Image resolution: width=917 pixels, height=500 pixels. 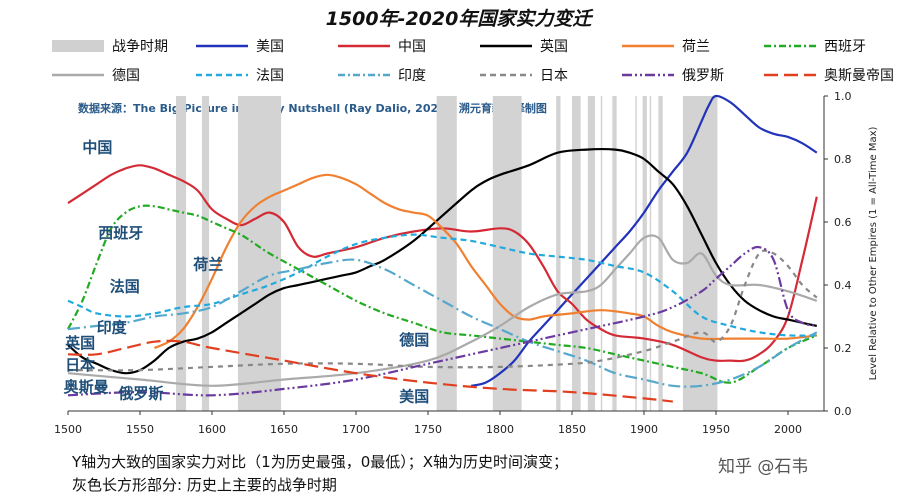 I want to click on caption-line-2: 灰色长方形部分: 历史上主要的战争时期, so click(x=204, y=485).